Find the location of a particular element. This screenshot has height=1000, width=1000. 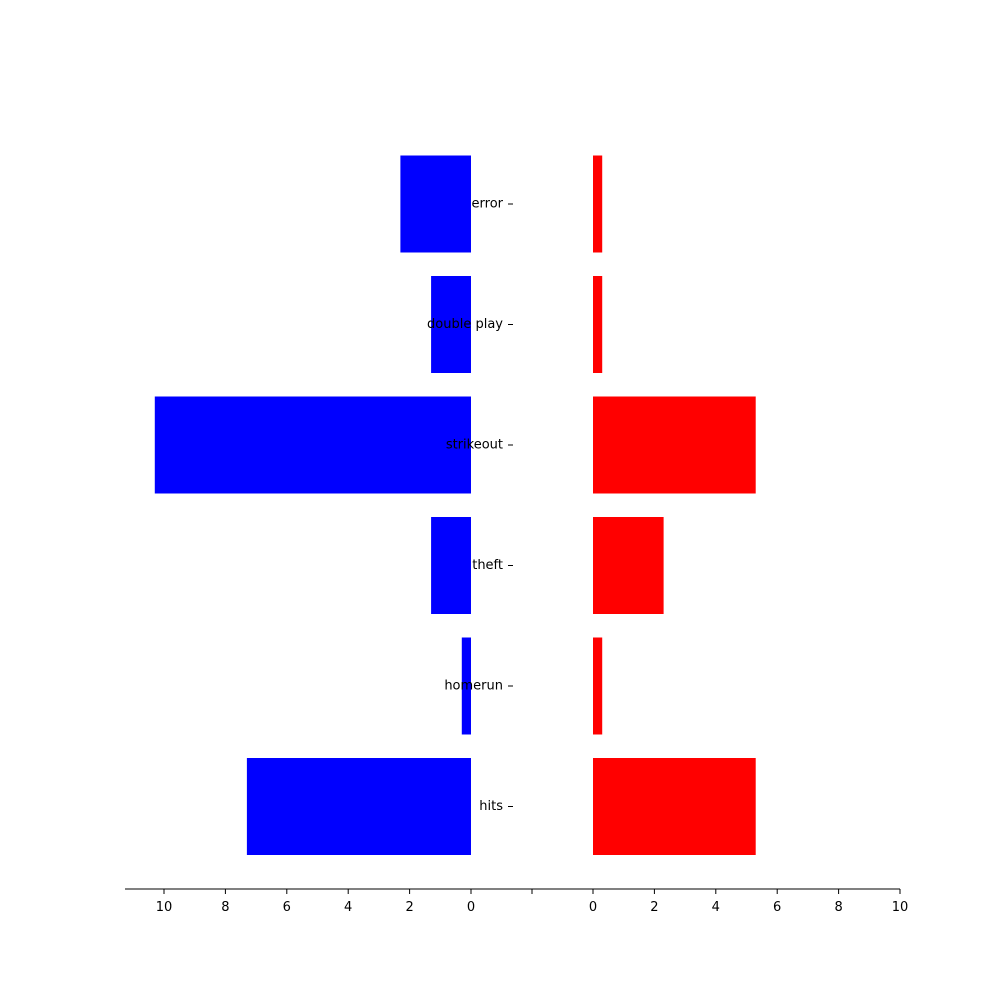

category-label: error is located at coordinates (488, 204).